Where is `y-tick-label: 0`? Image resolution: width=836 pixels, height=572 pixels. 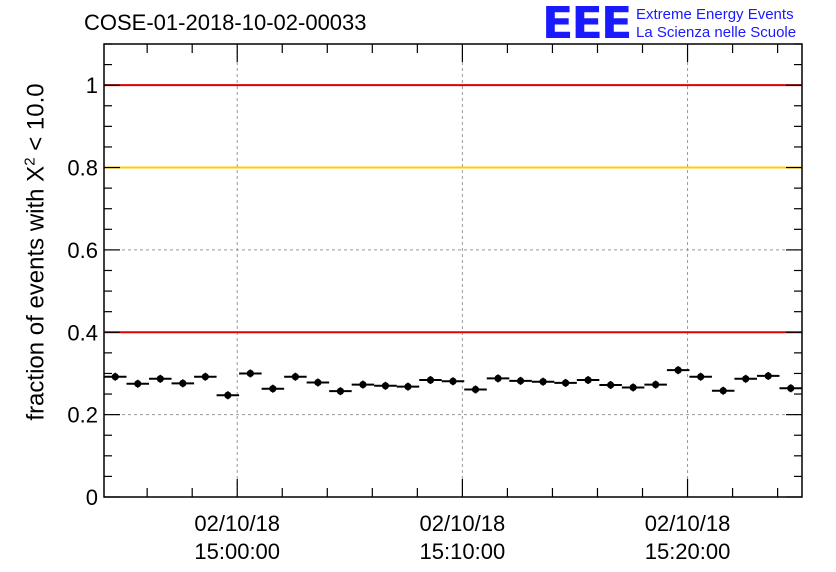 y-tick-label: 0 is located at coordinates (92, 497).